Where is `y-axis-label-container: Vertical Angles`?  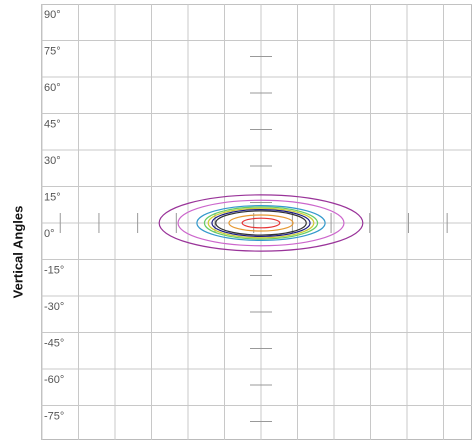
y-axis-label-container: Vertical Angles is located at coordinates (18, 220).